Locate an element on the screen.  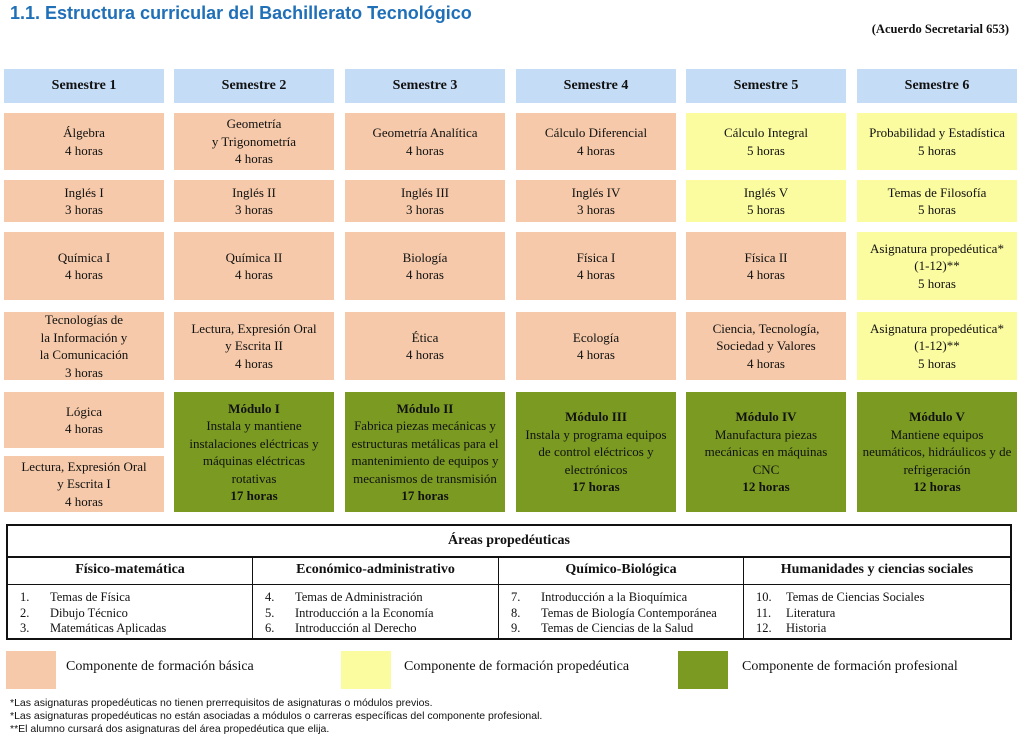
legend-label: Componente de formación profesional is located at coordinates (850, 666).